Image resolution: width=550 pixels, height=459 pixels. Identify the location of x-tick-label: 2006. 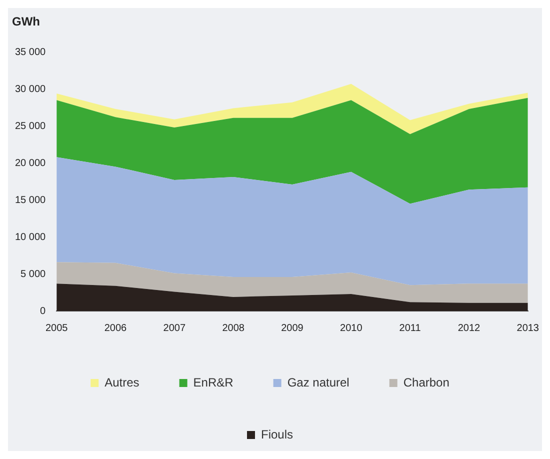
(116, 328).